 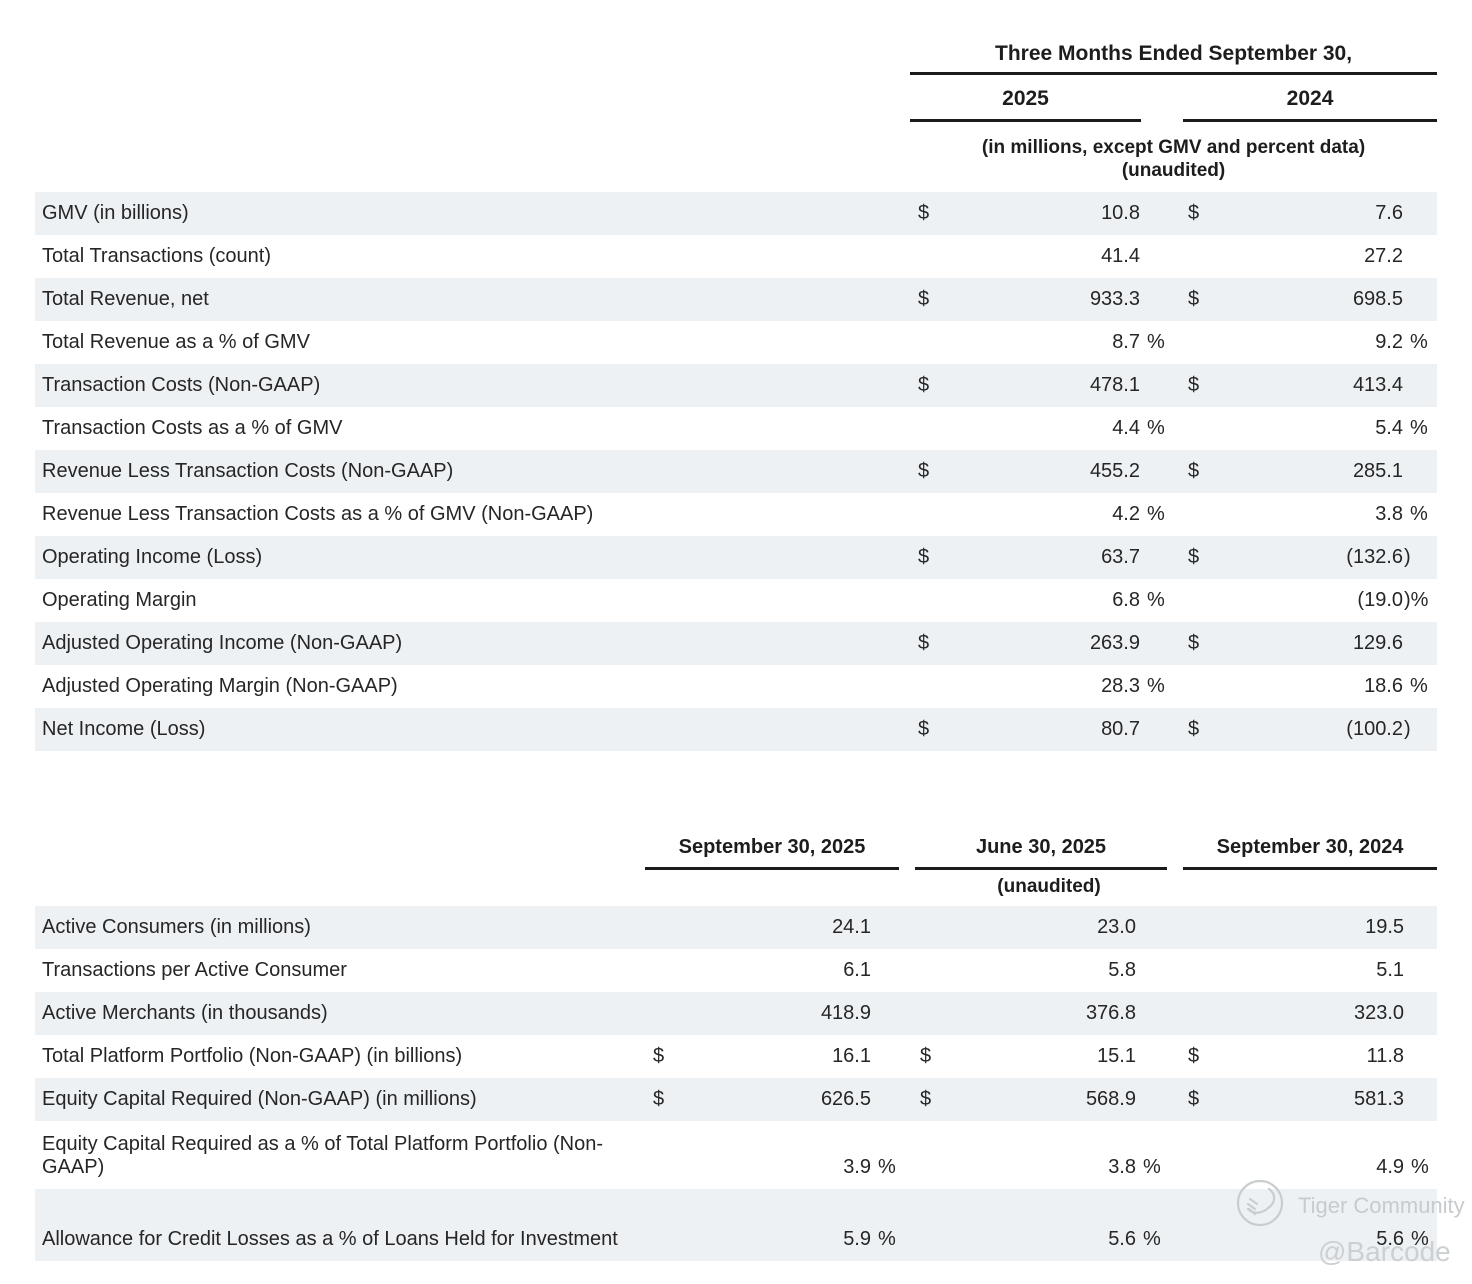 What do you see at coordinates (1390, 970) in the screenshot?
I see `metric-value: 5.1` at bounding box center [1390, 970].